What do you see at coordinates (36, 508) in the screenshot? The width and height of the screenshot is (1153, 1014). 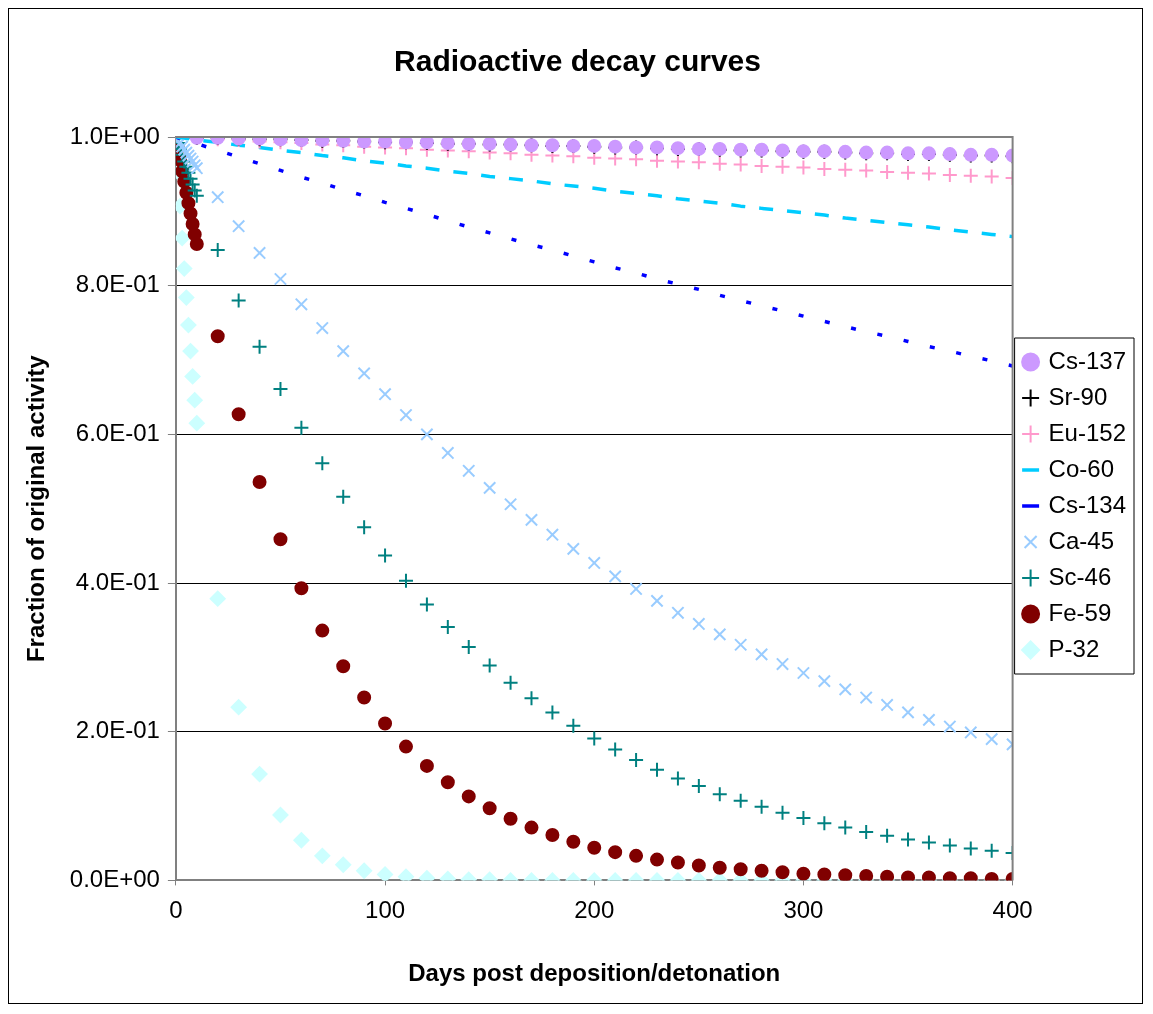 I see `y-axis-title: Fraction of original activity` at bounding box center [36, 508].